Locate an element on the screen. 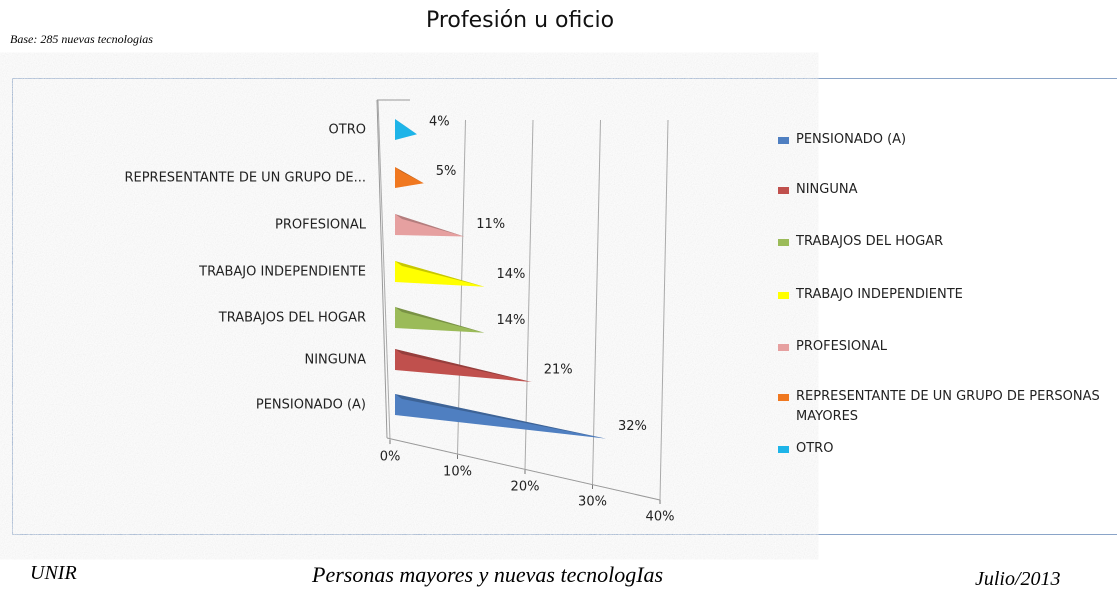 This screenshot has height=591, width=1117. y-tick-label: TRABAJOS DEL HOGAR is located at coordinates (292, 318).